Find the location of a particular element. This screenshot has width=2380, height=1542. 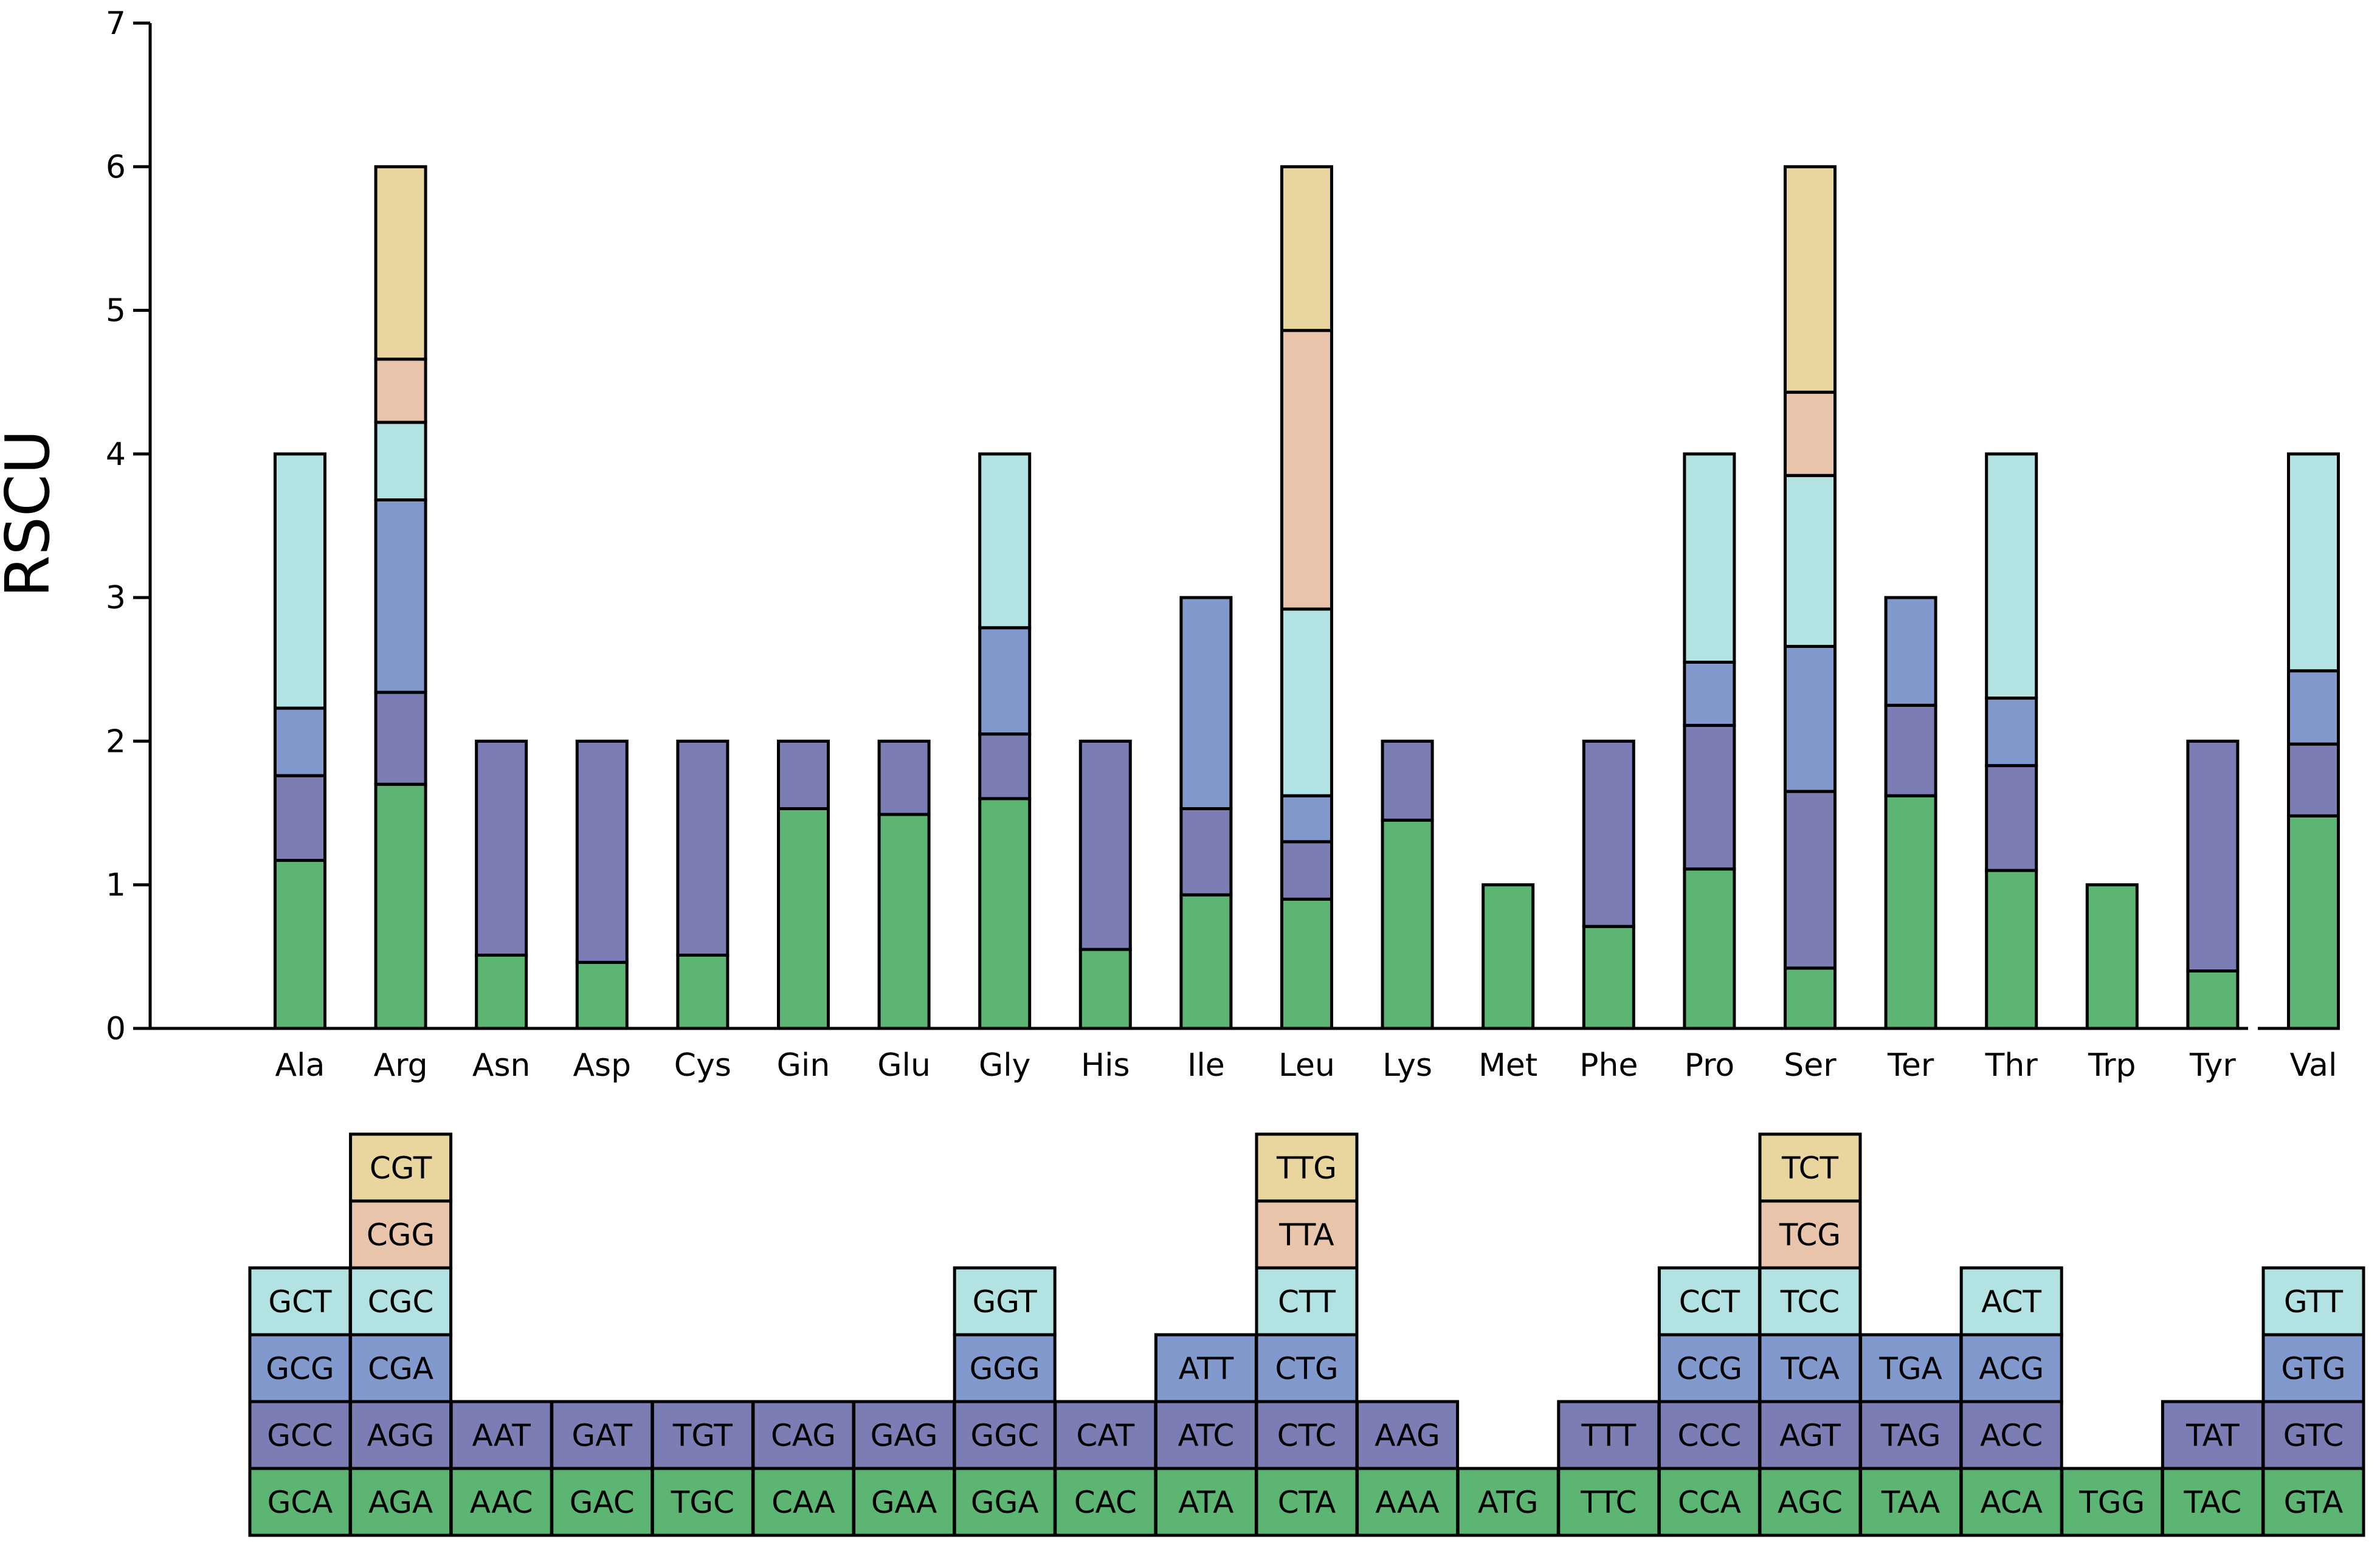

codon-label: TCT is located at coordinates (1810, 1168).